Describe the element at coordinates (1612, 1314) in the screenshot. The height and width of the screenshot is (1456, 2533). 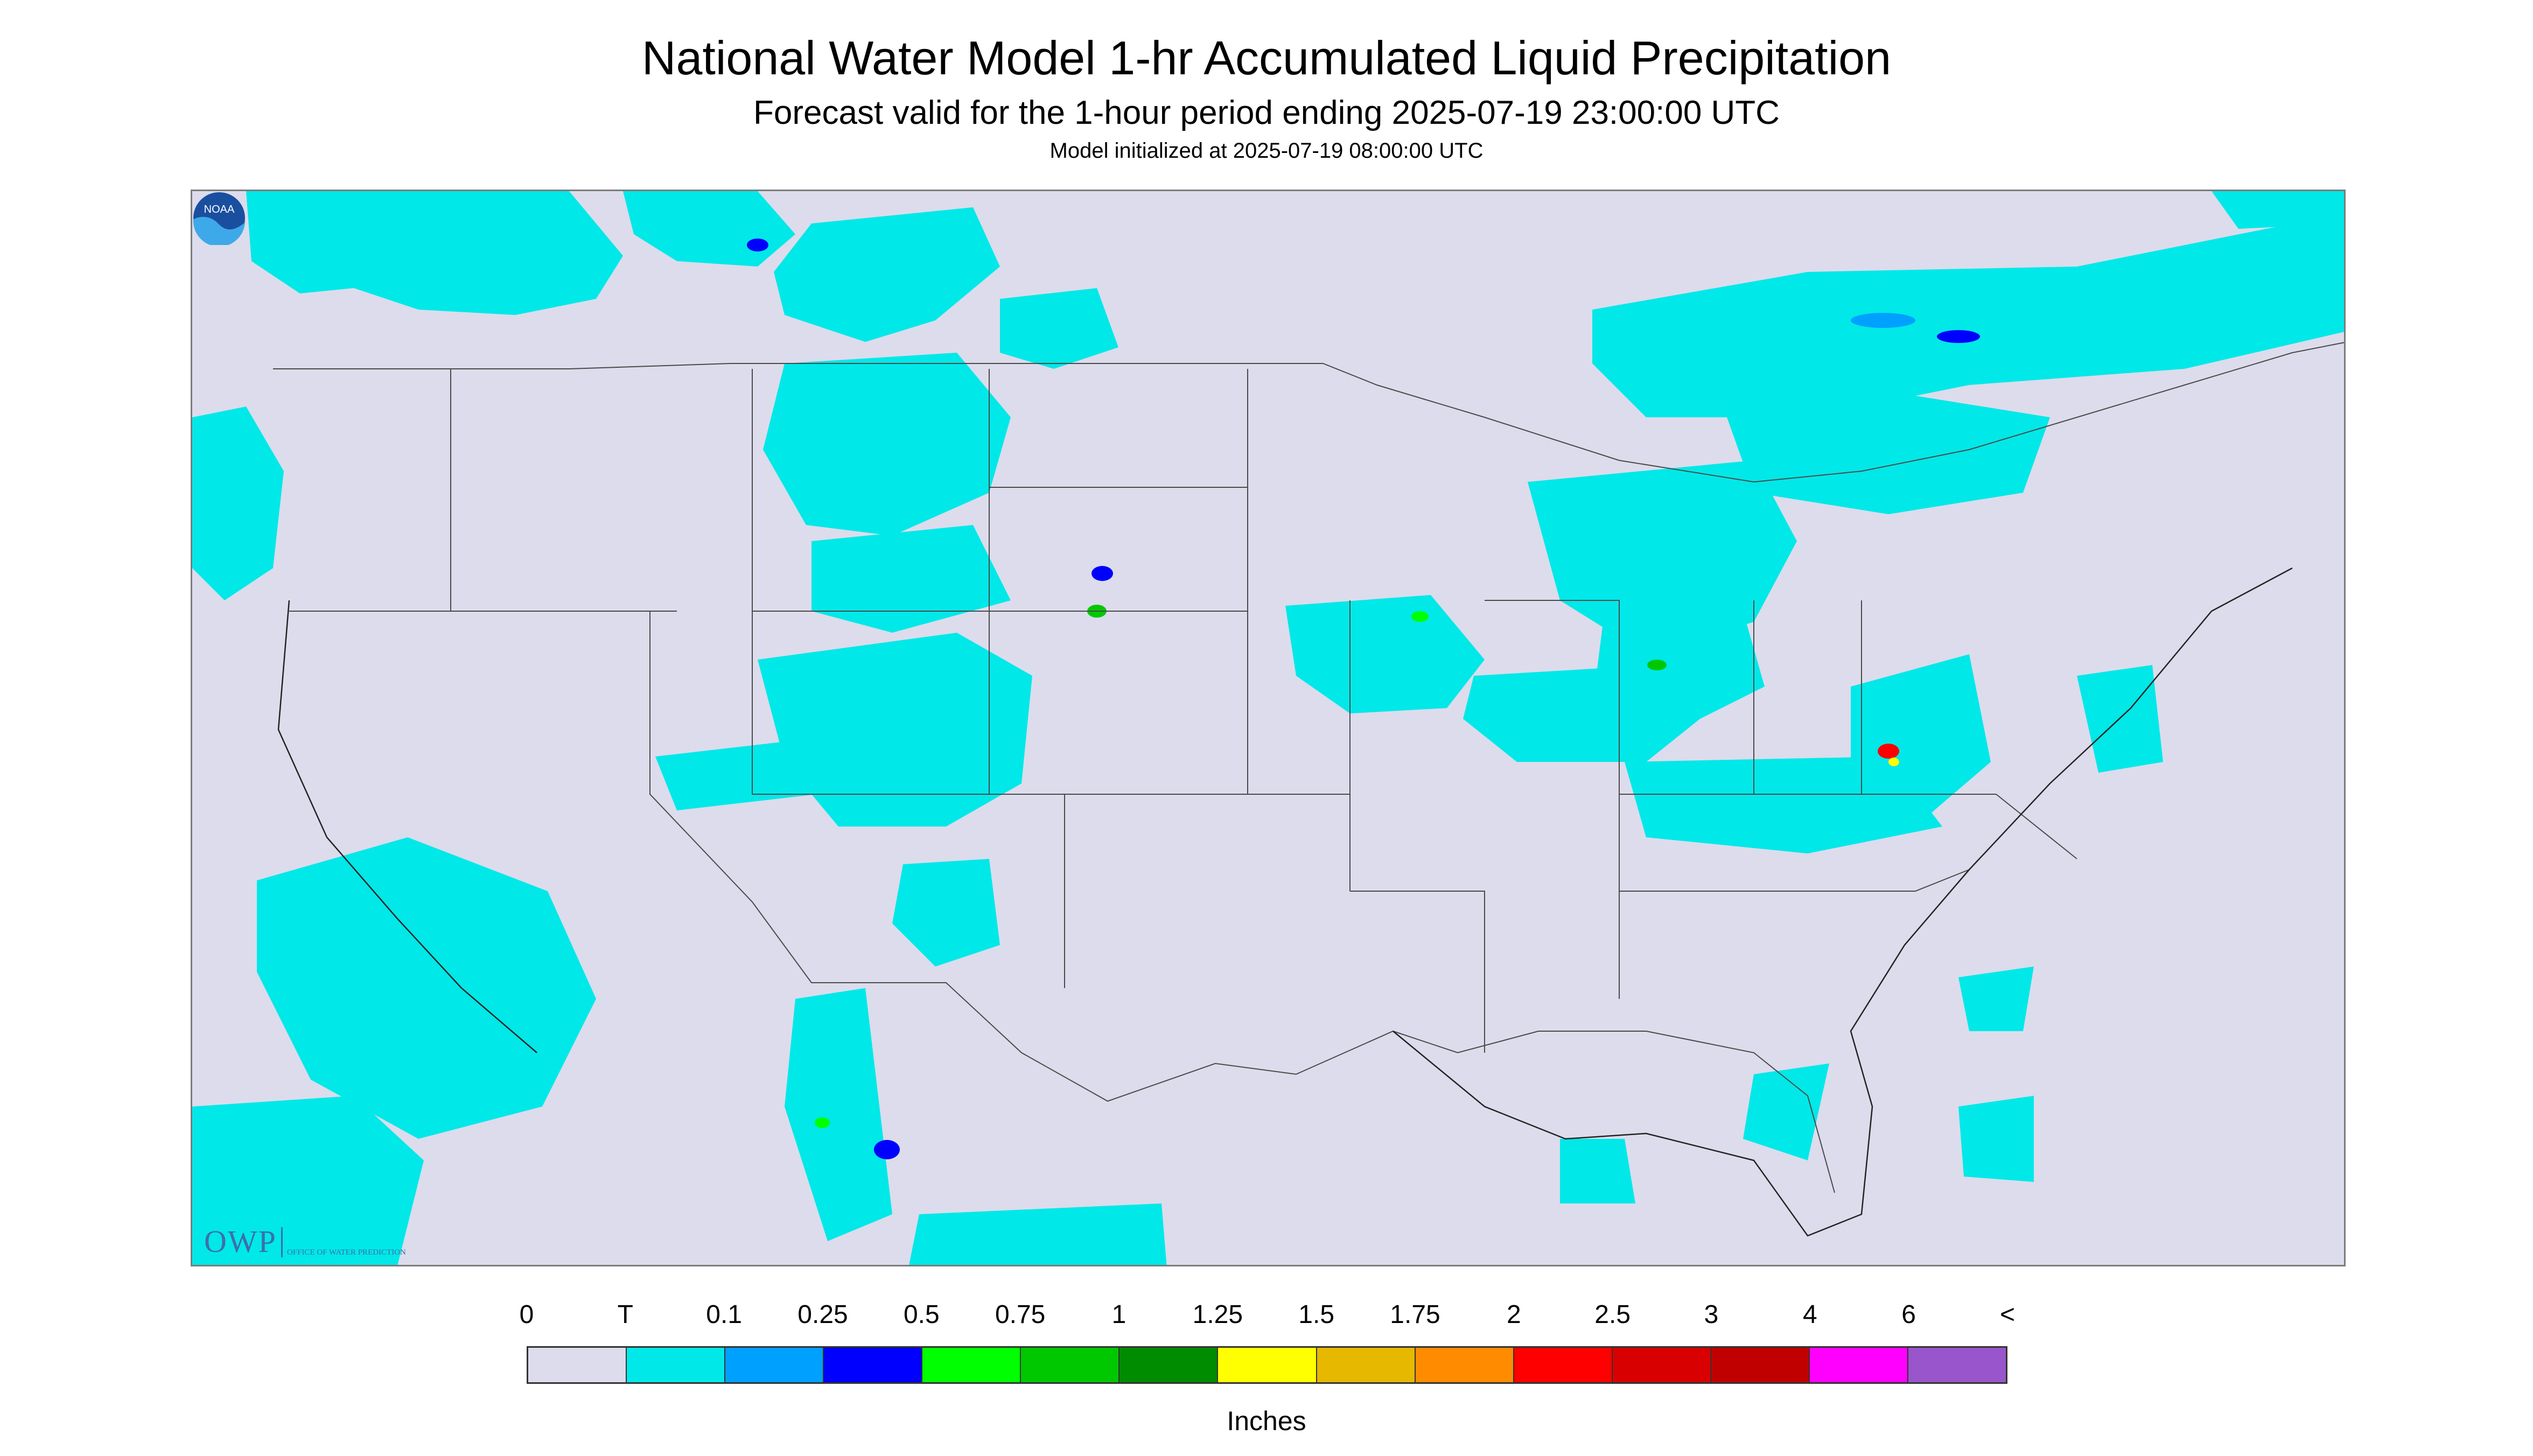
I see `legend-label: 2.5` at that location.